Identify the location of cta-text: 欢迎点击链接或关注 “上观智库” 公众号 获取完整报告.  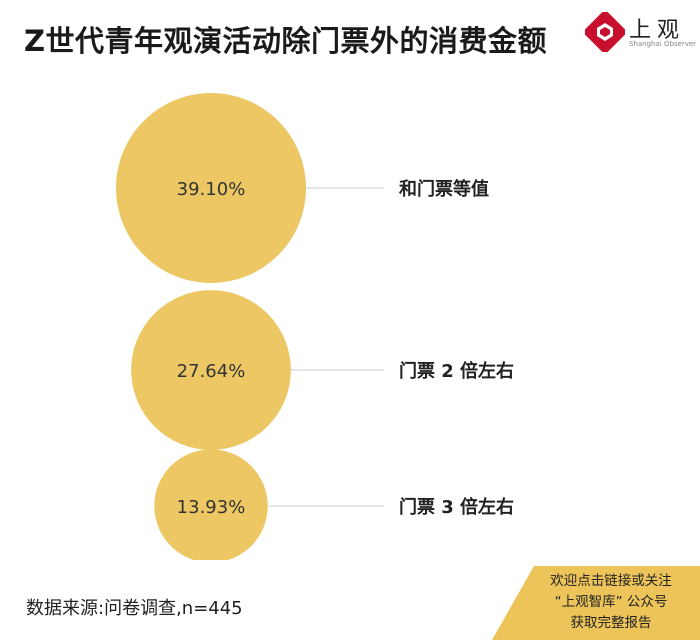
(611, 602).